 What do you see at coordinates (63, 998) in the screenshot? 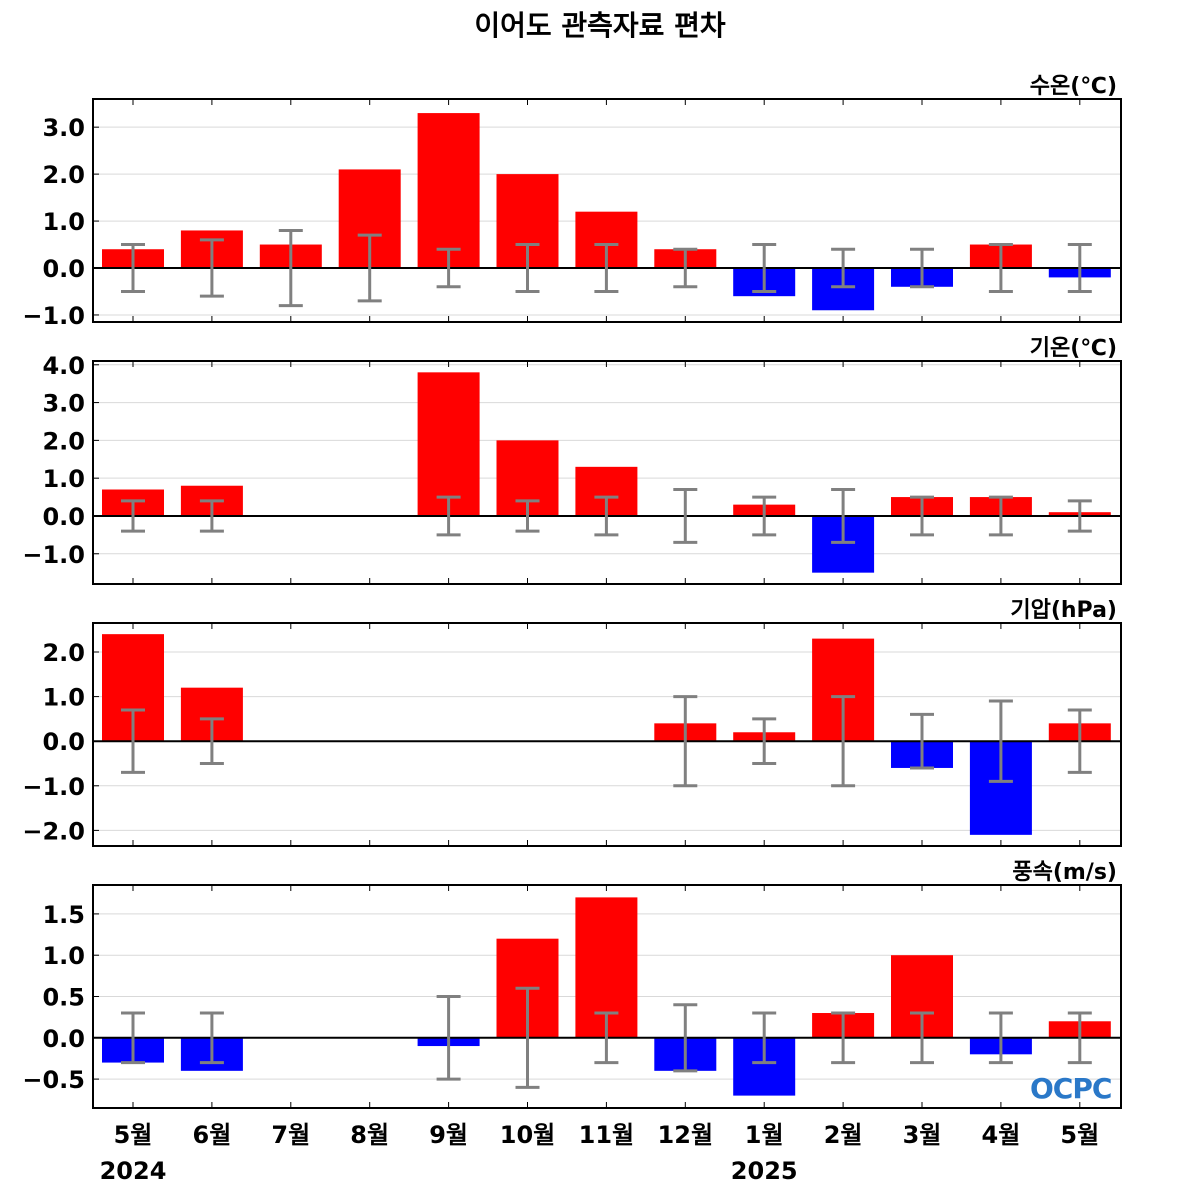
I see `y-tick-label: 0.5` at bounding box center [63, 998].